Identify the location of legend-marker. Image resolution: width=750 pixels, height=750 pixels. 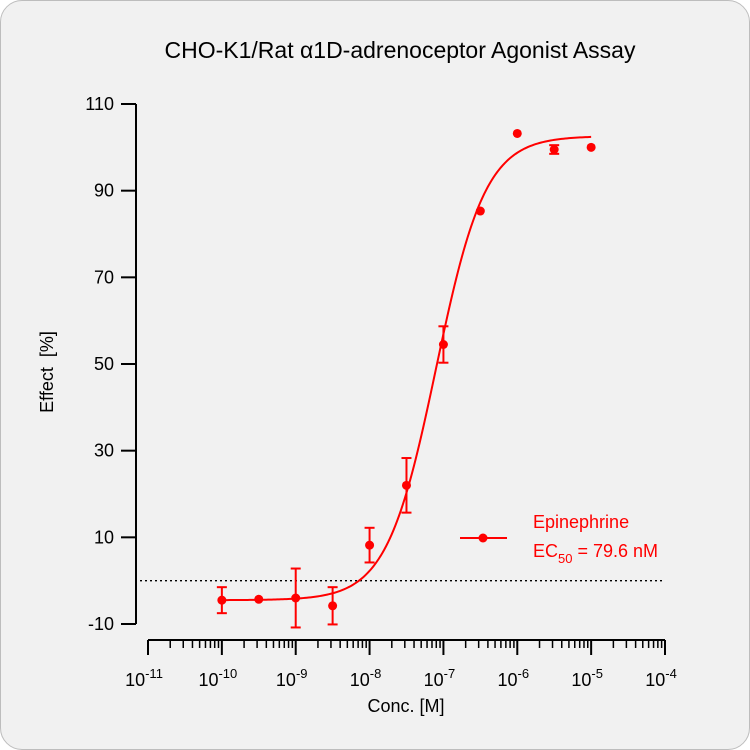
(483, 538).